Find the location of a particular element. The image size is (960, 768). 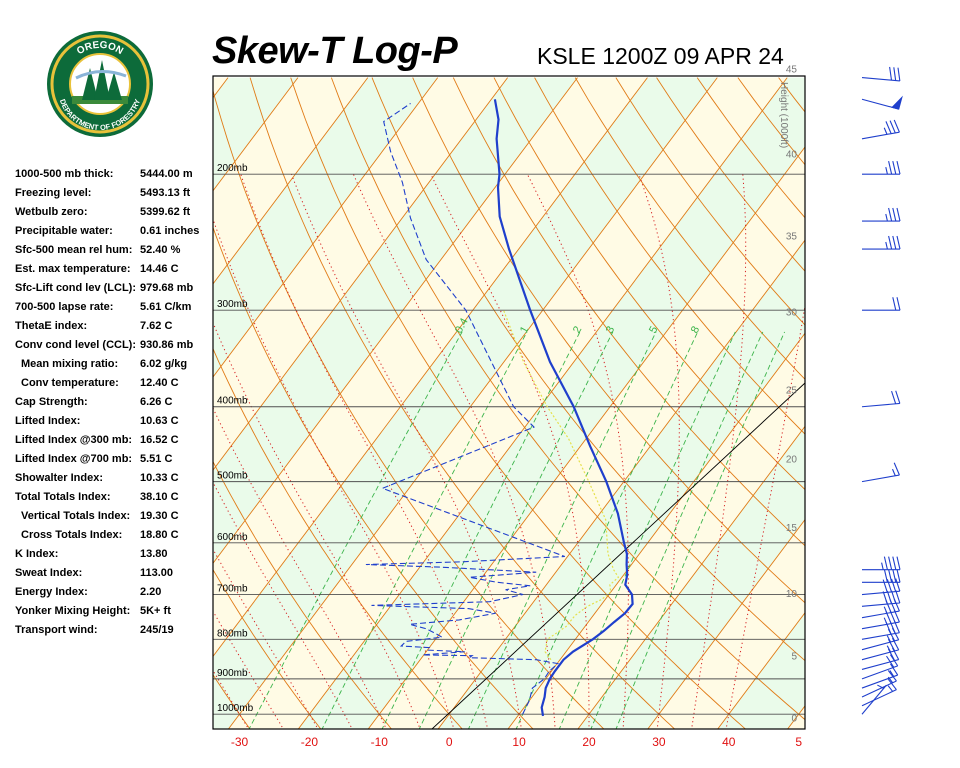

isobar-label: 300mb is located at coordinates (232, 304).